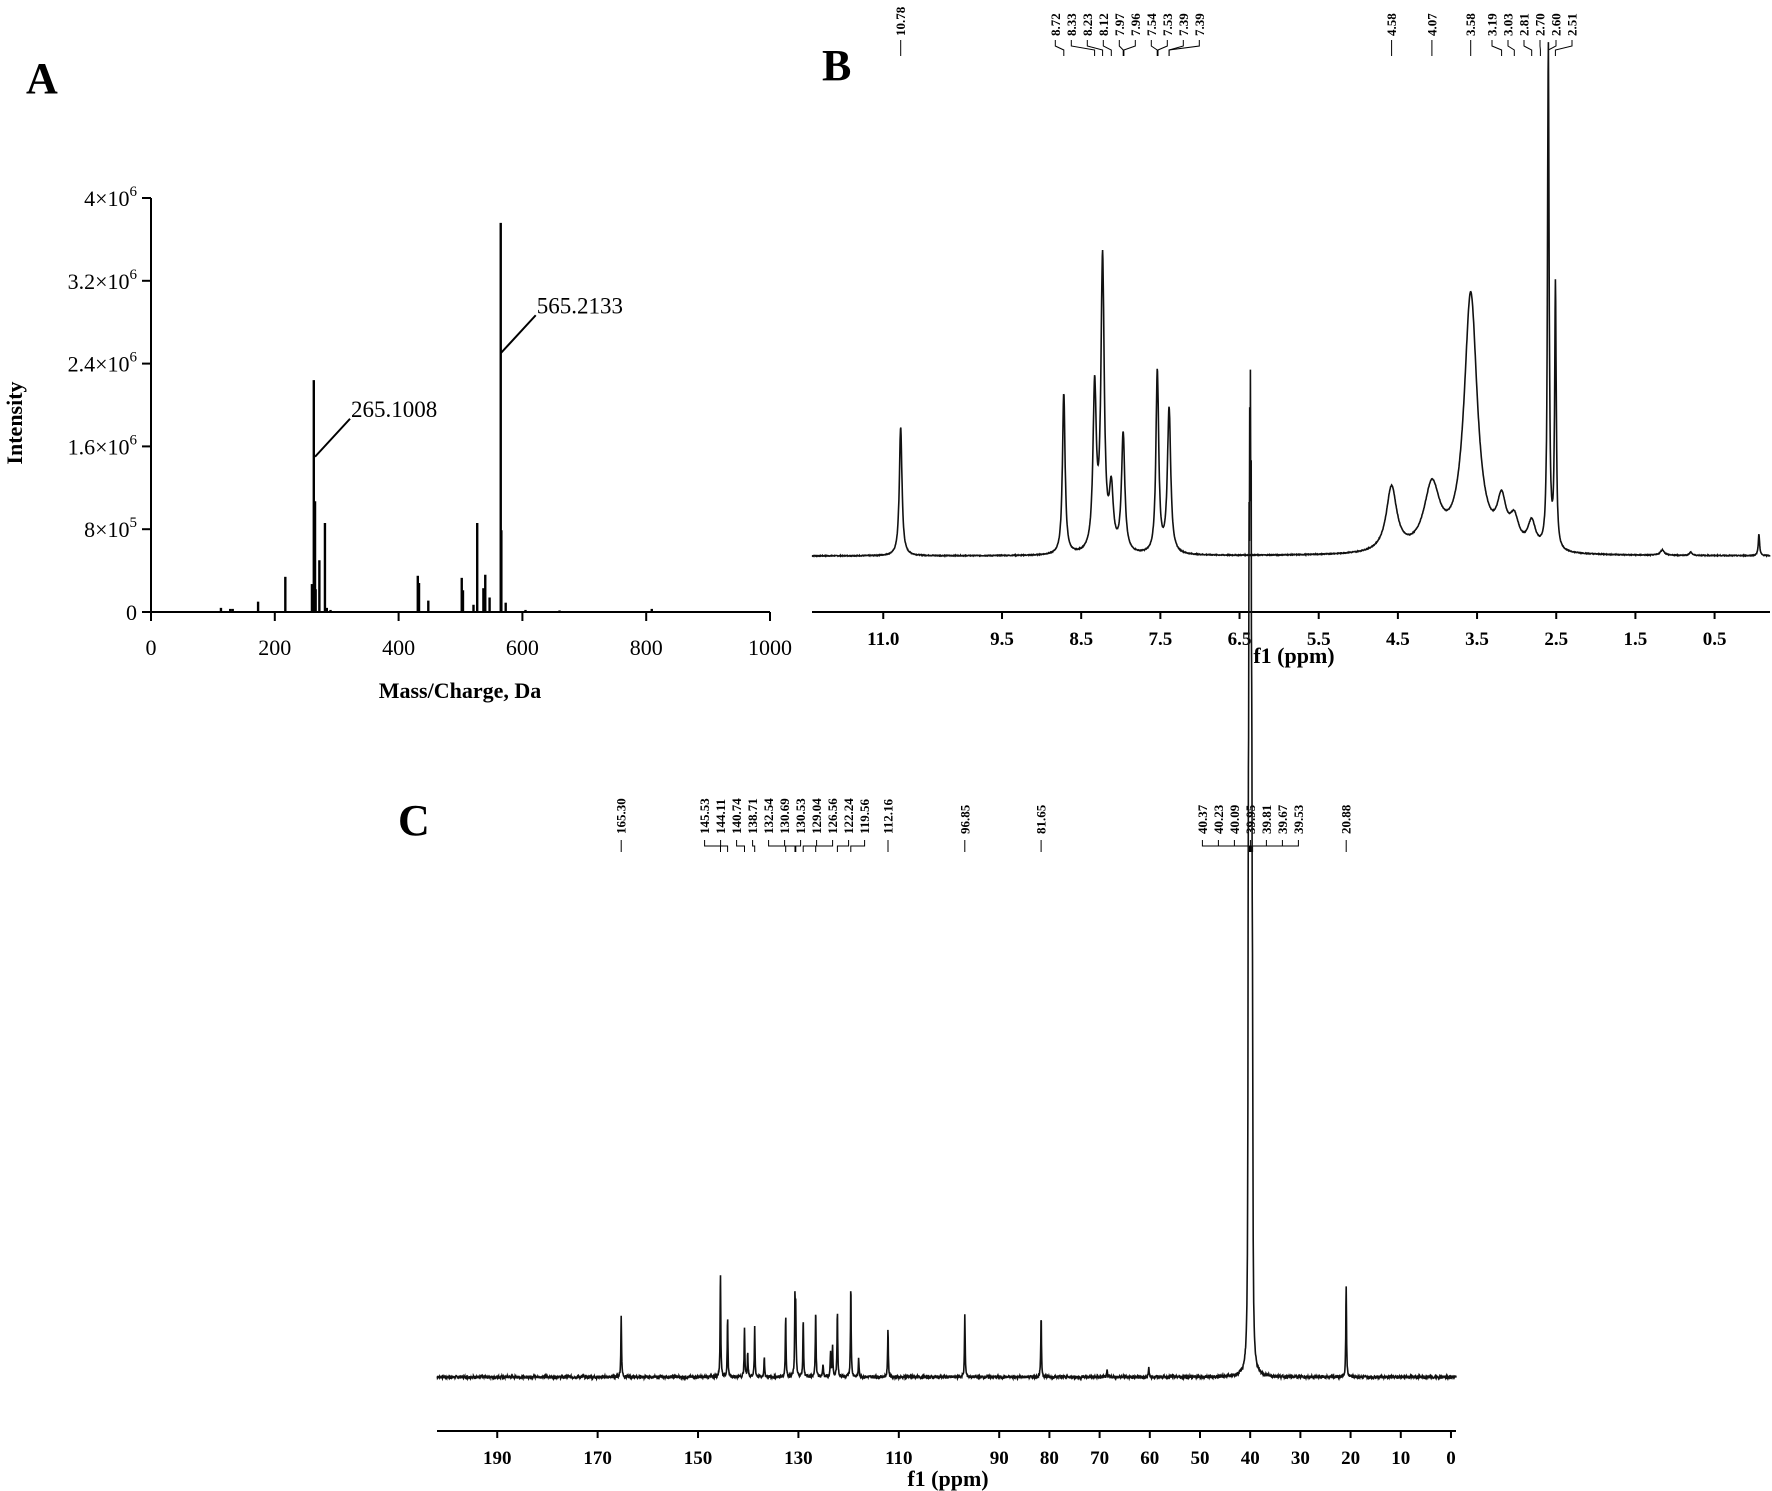 This screenshot has height=1491, width=1772. I want to click on panel-c-x-tick-label: 170, so click(597, 1458).